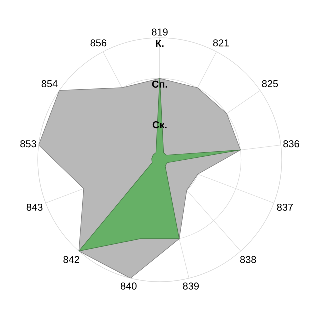 The image size is (320, 320). I want to click on spoke-label: 842, so click(72, 260).